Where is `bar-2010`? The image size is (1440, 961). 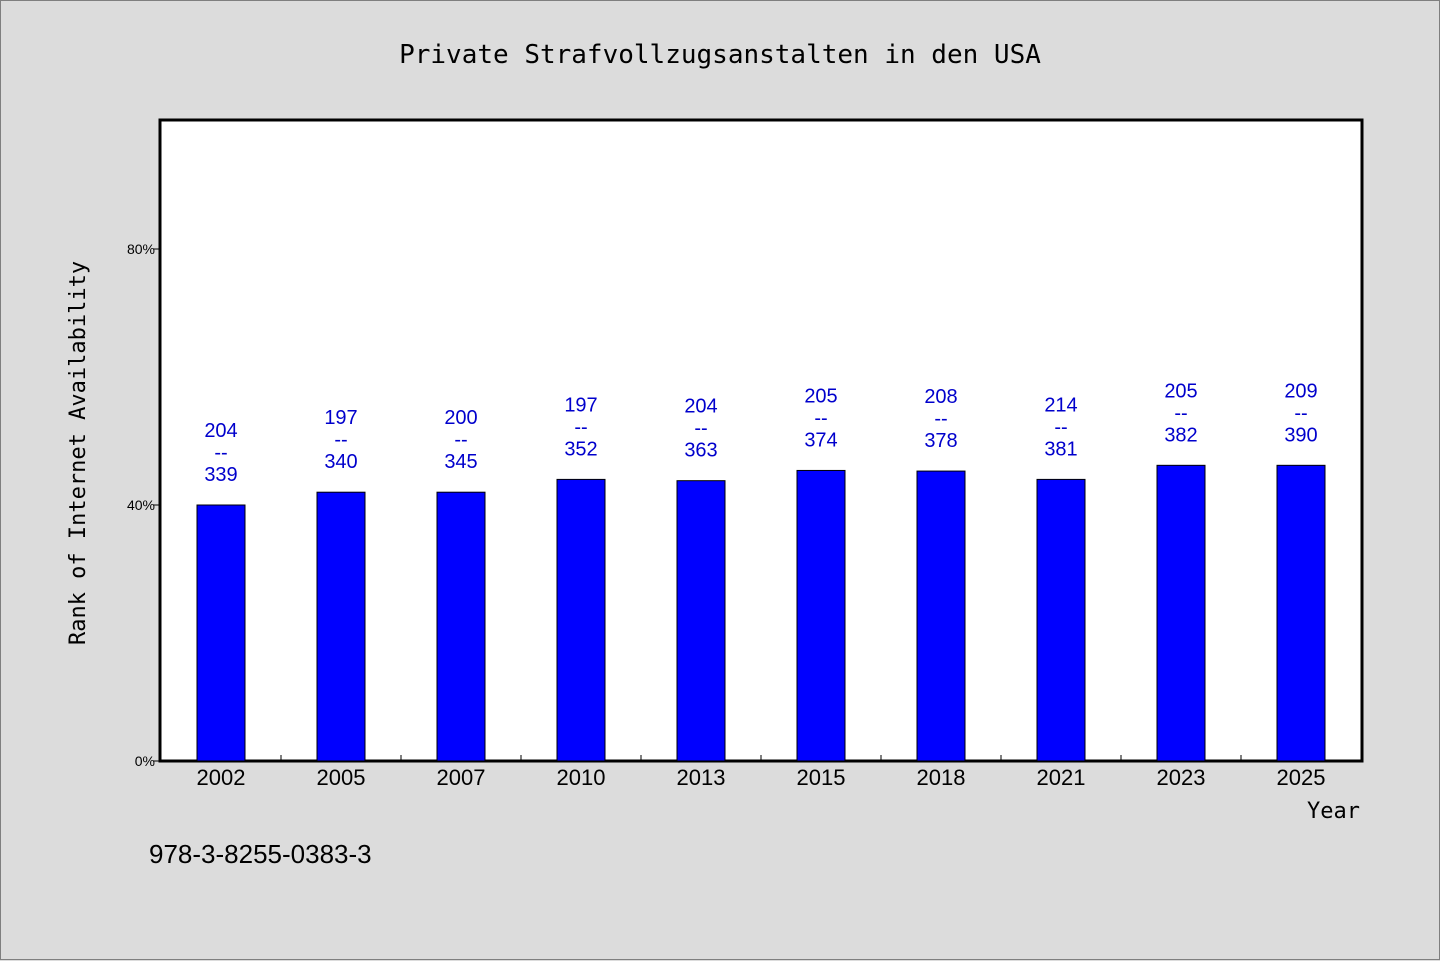 bar-2010 is located at coordinates (581, 620).